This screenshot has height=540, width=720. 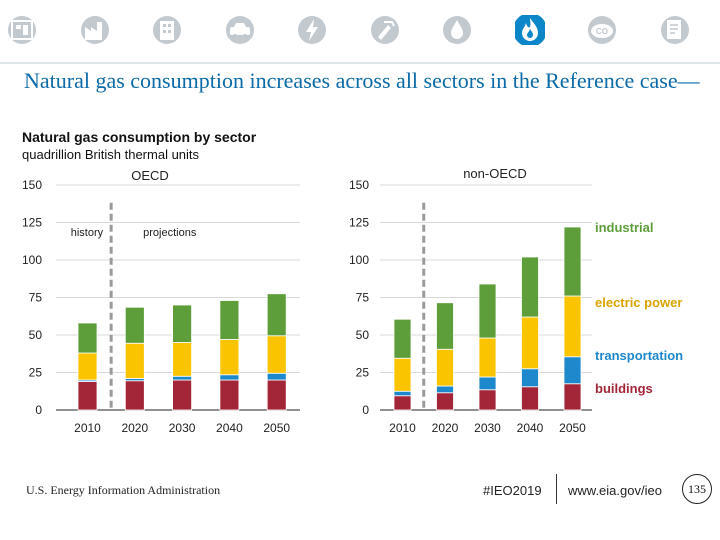 I want to click on oecd-x-tick-label: 2050, so click(x=276, y=428).